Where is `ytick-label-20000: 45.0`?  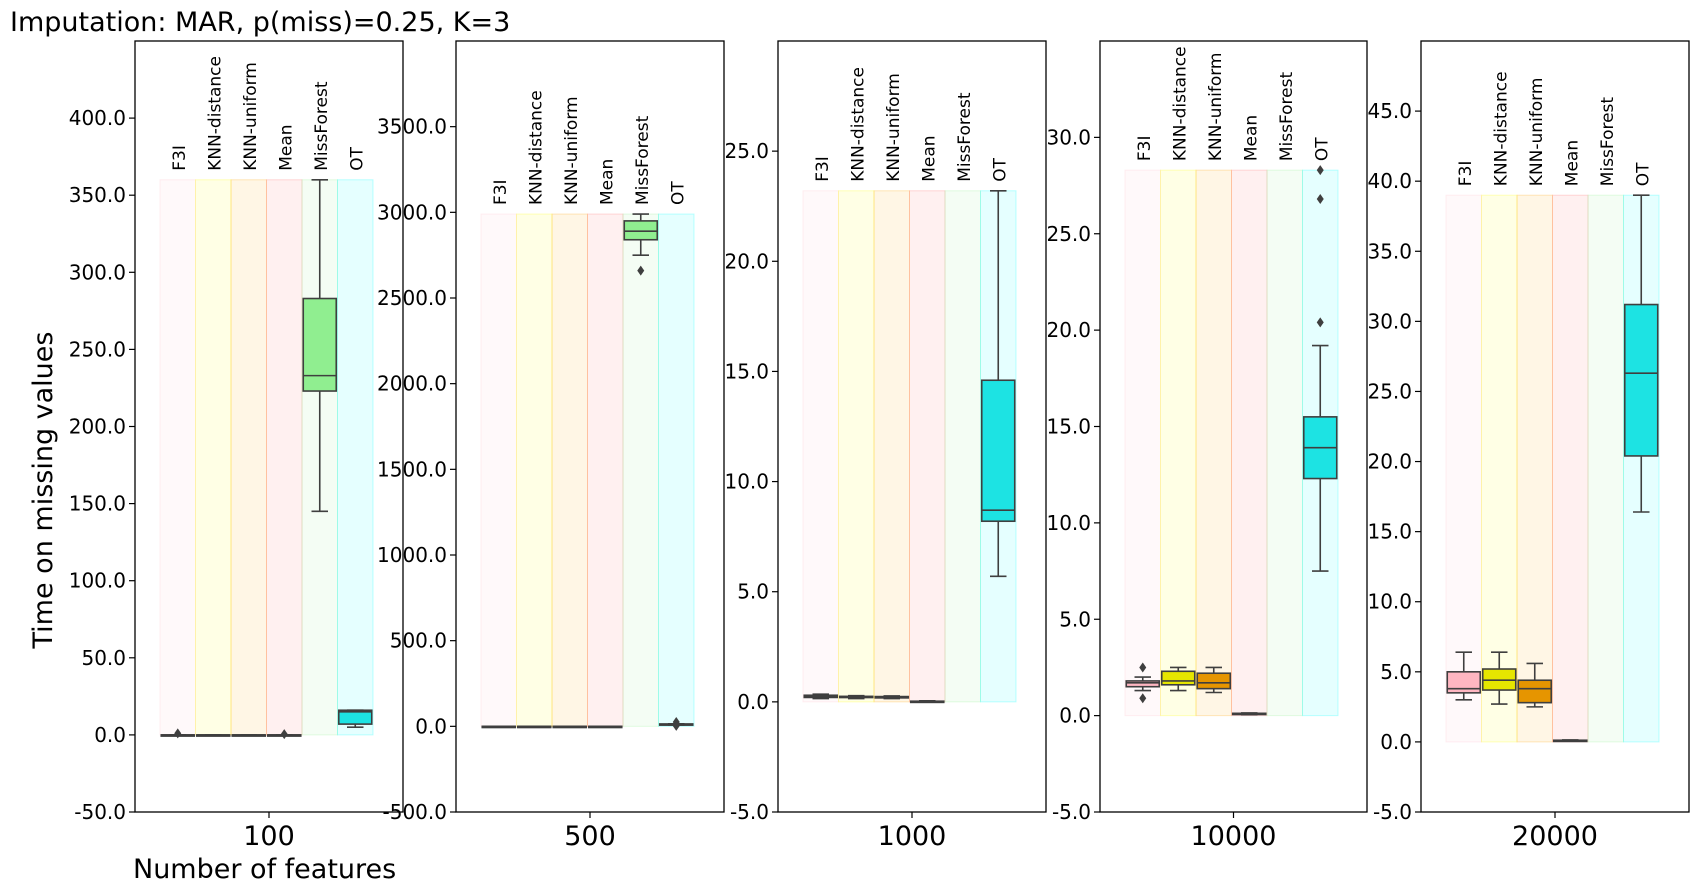
ytick-label-20000: 45.0 is located at coordinates (1389, 111).